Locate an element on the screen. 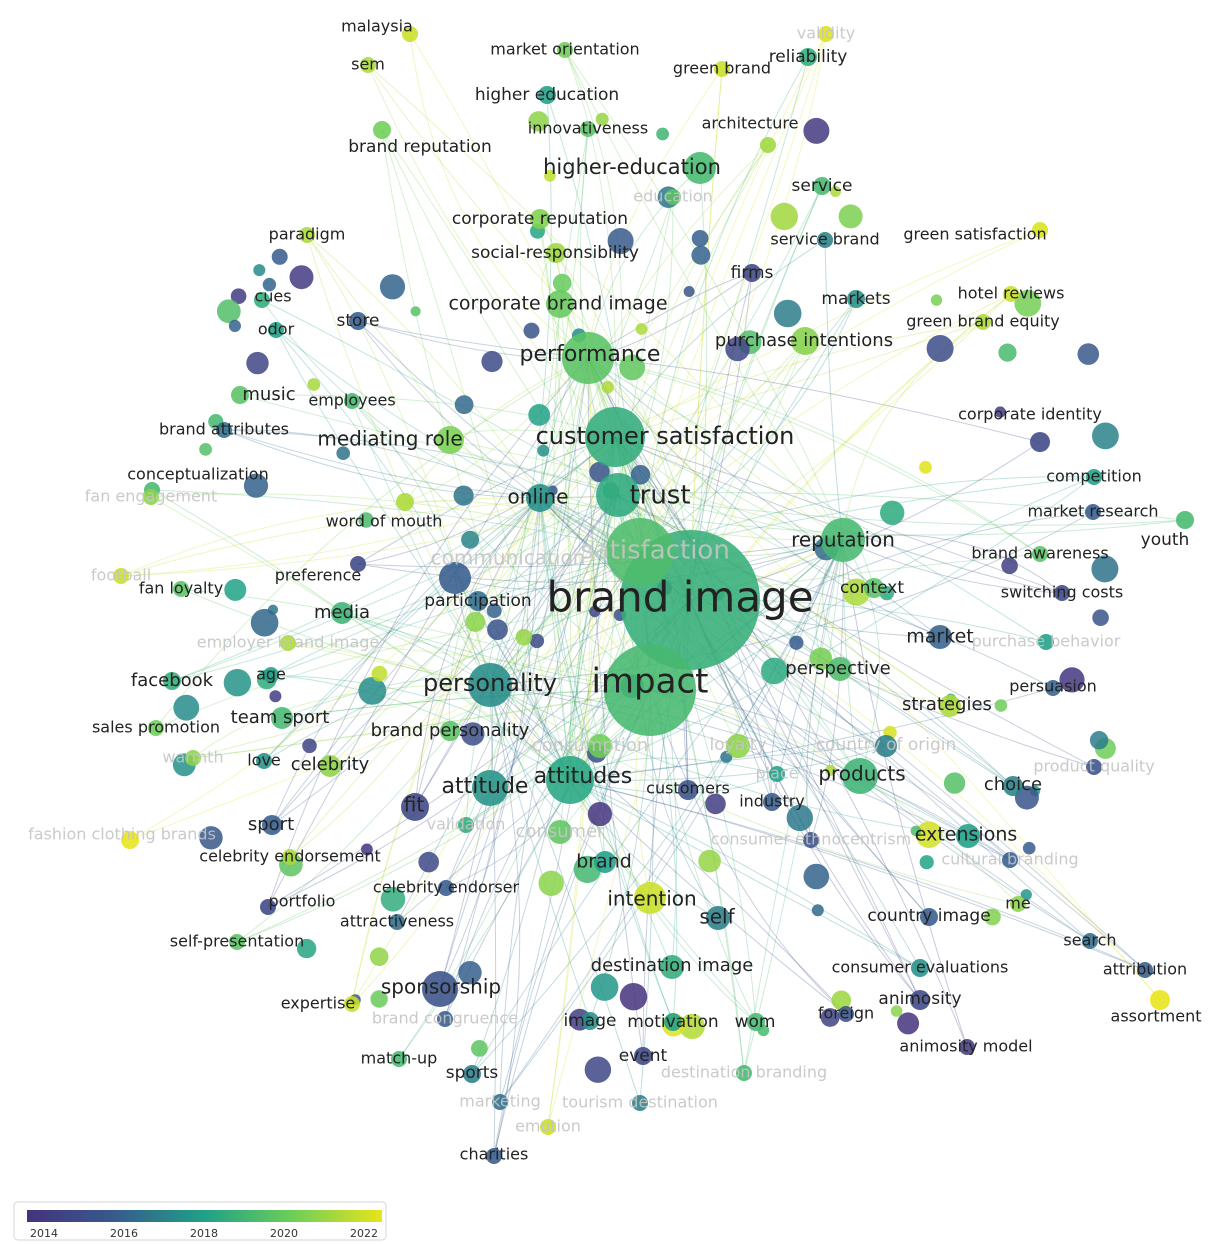 The width and height of the screenshot is (1208, 1244). keyword-node-odor is located at coordinates (276, 330).